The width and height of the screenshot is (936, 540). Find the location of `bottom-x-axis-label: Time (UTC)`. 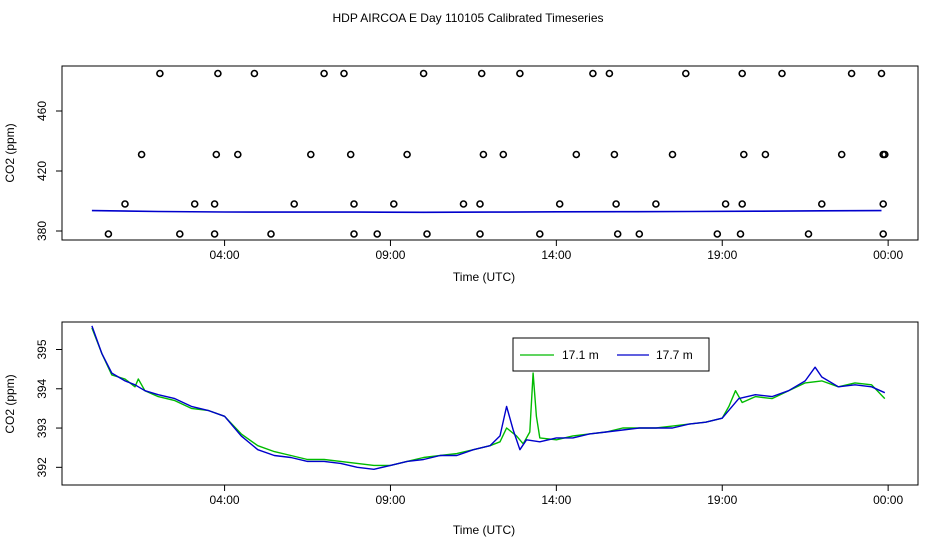

bottom-x-axis-label: Time (UTC) is located at coordinates (484, 530).